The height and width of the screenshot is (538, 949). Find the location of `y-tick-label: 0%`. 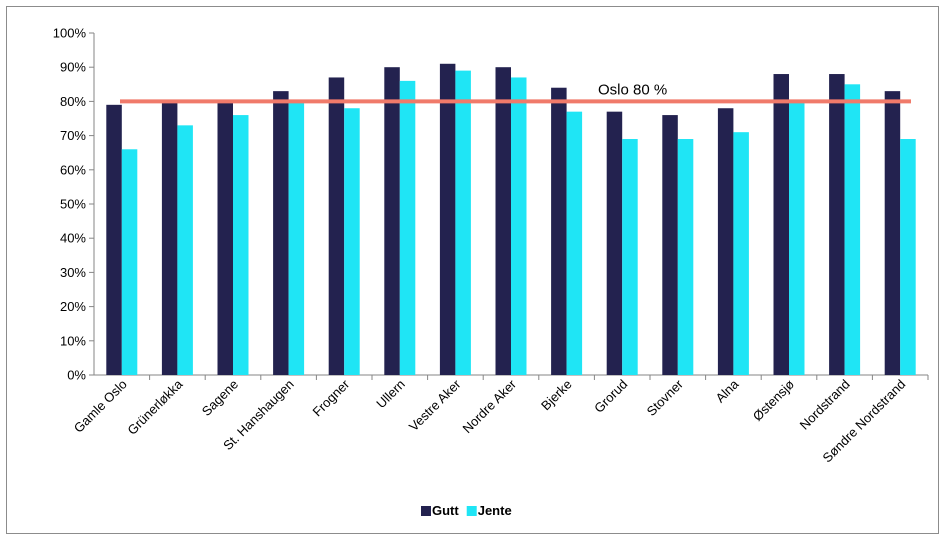

y-tick-label: 0% is located at coordinates (76, 375).